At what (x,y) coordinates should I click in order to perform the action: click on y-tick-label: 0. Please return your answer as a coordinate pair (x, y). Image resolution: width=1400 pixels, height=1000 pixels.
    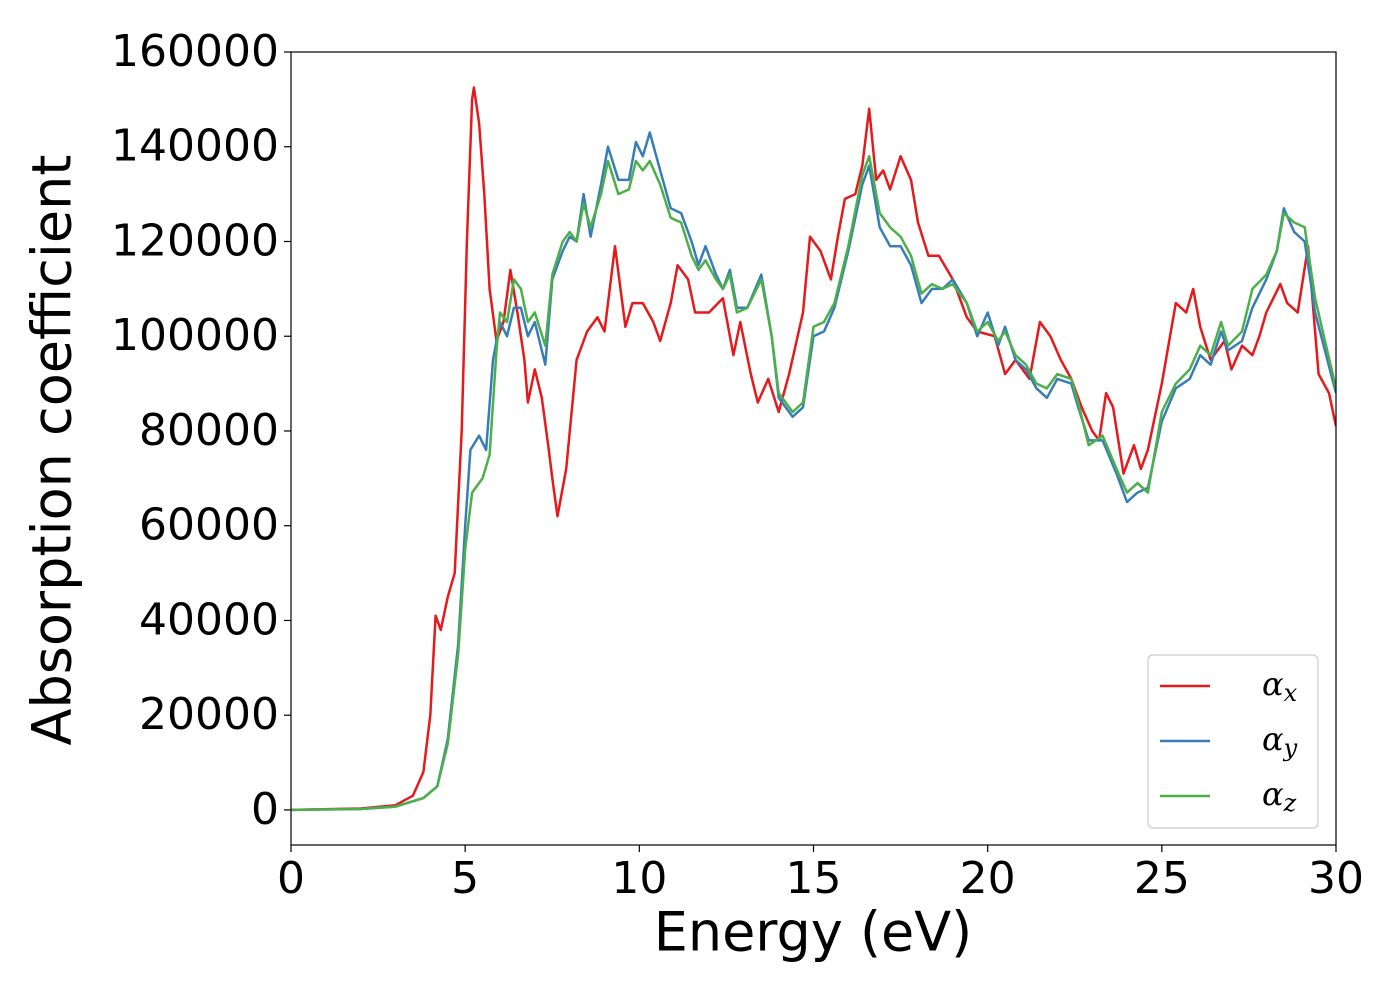
    Looking at the image, I should click on (265, 809).